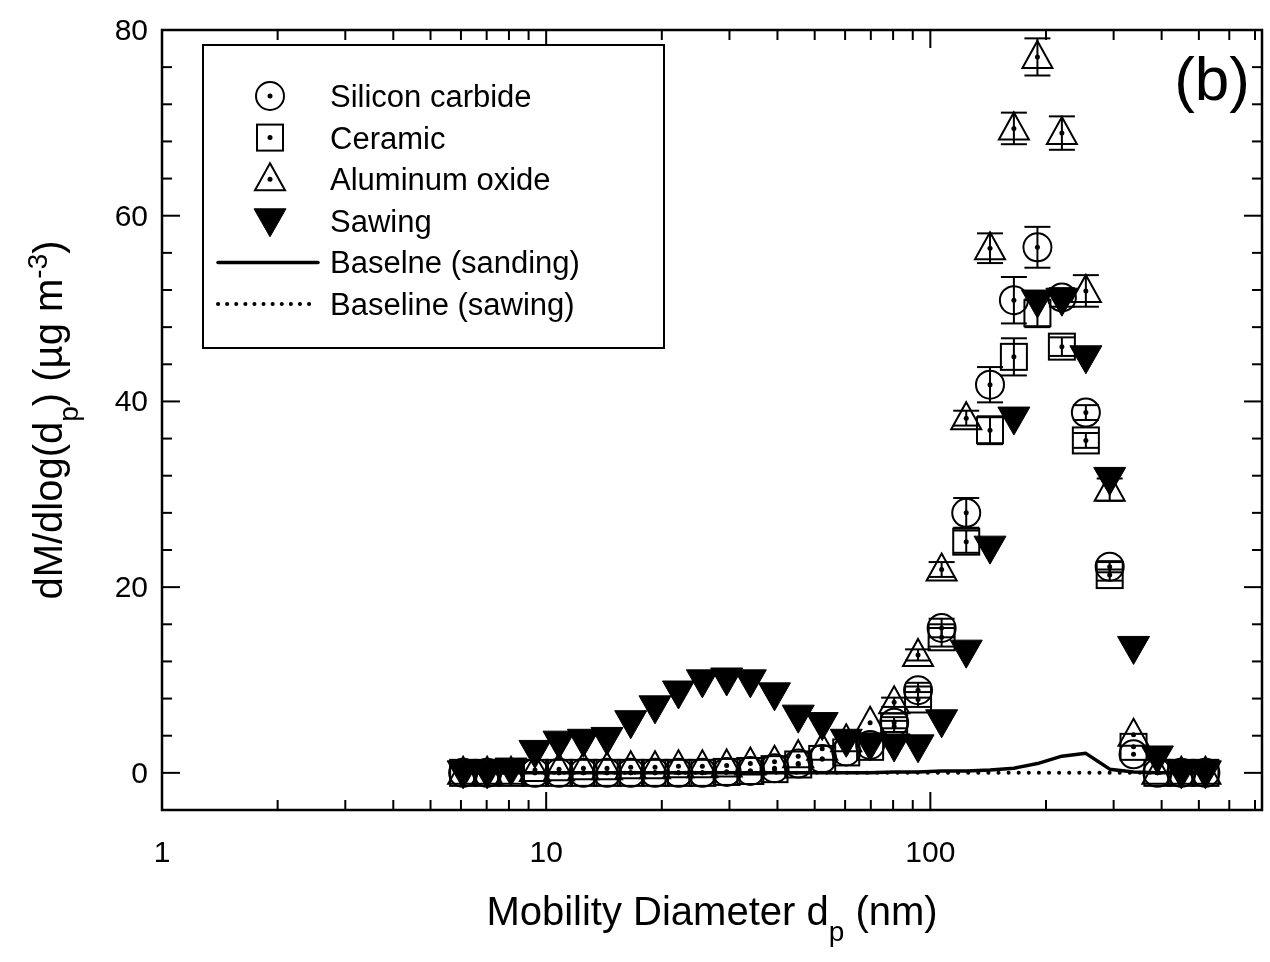 Image resolution: width=1270 pixels, height=962 pixels. Describe the element at coordinates (1212, 78) in the screenshot. I see `annotation: (b)` at that location.